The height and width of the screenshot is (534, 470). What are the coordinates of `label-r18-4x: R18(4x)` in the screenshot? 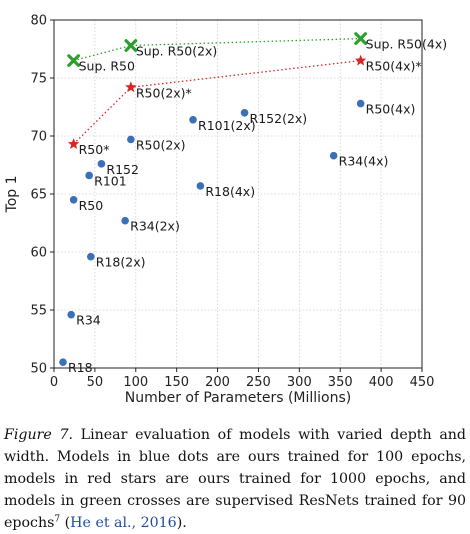 It's located at (230, 191).